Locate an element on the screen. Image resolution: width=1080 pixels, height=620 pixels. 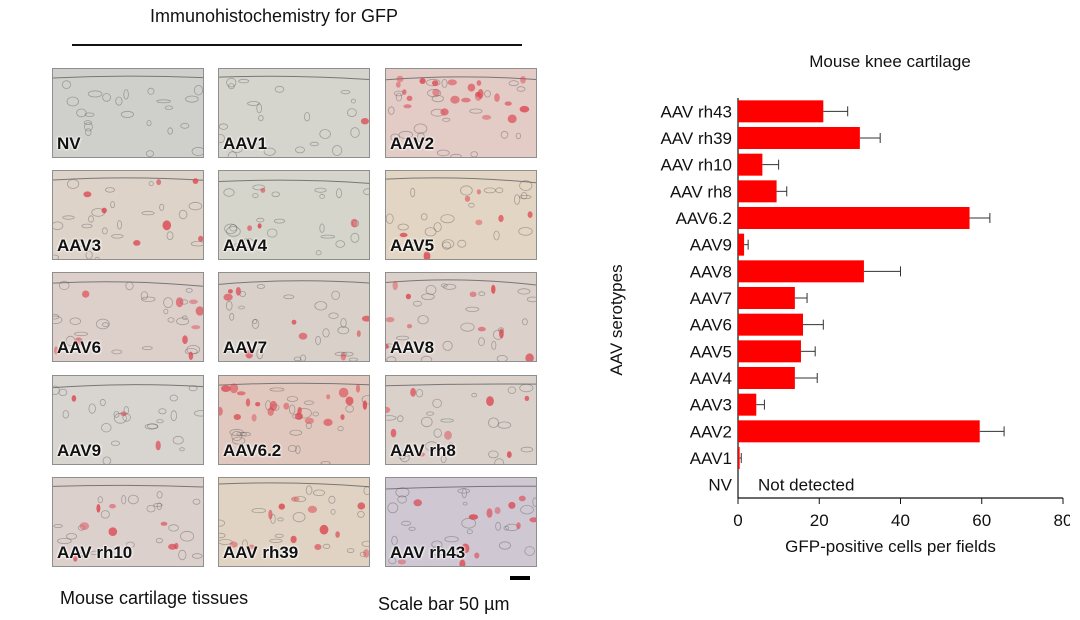
panel-label: AAV3 is located at coordinates (79, 245).